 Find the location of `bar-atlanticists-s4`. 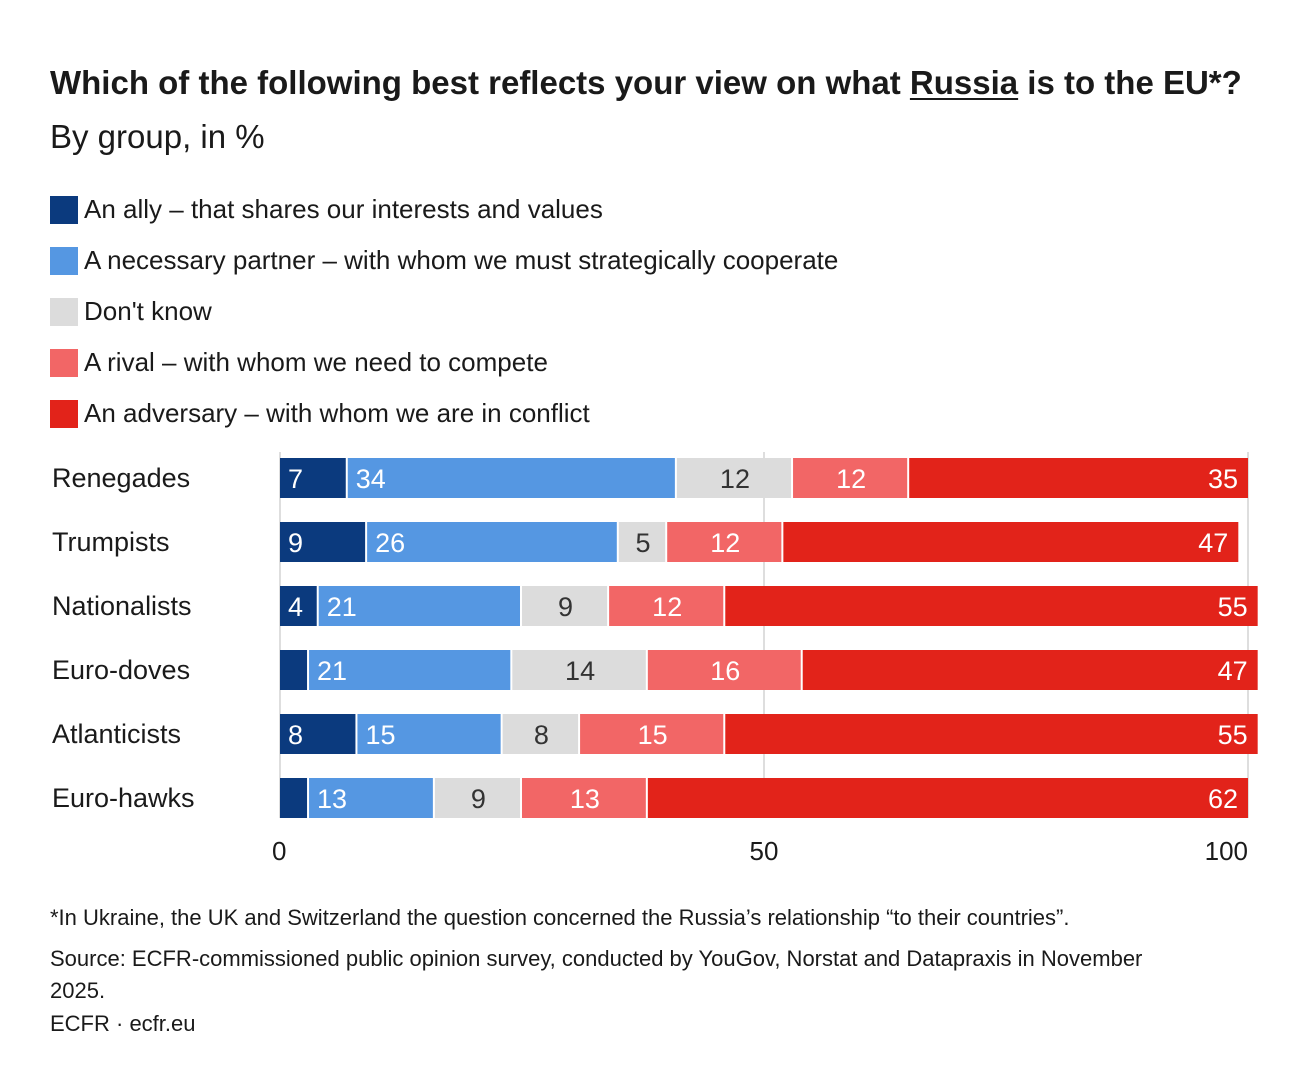

bar-atlanticists-s4 is located at coordinates (991, 734).